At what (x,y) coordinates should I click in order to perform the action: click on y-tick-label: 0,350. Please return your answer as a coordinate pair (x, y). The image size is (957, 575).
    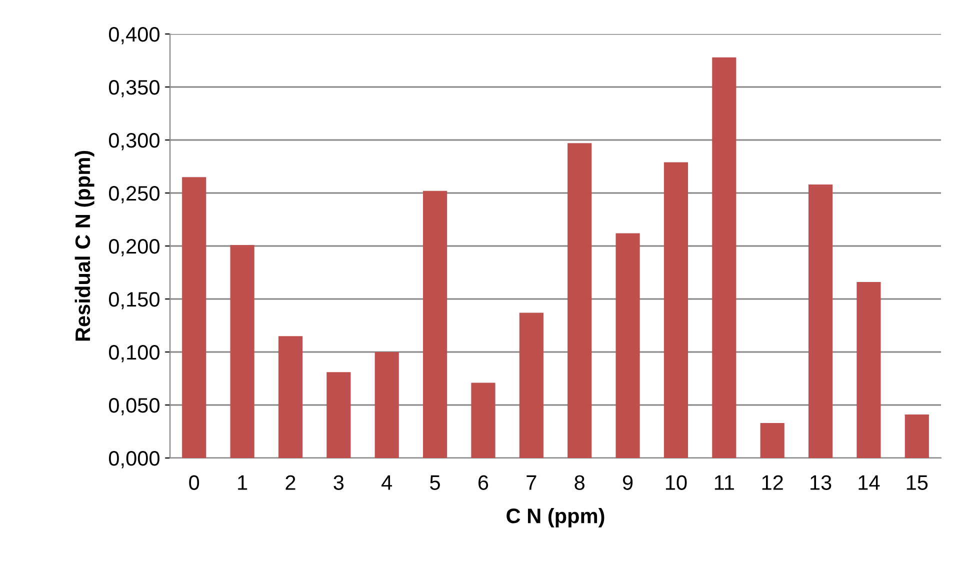
    Looking at the image, I should click on (134, 89).